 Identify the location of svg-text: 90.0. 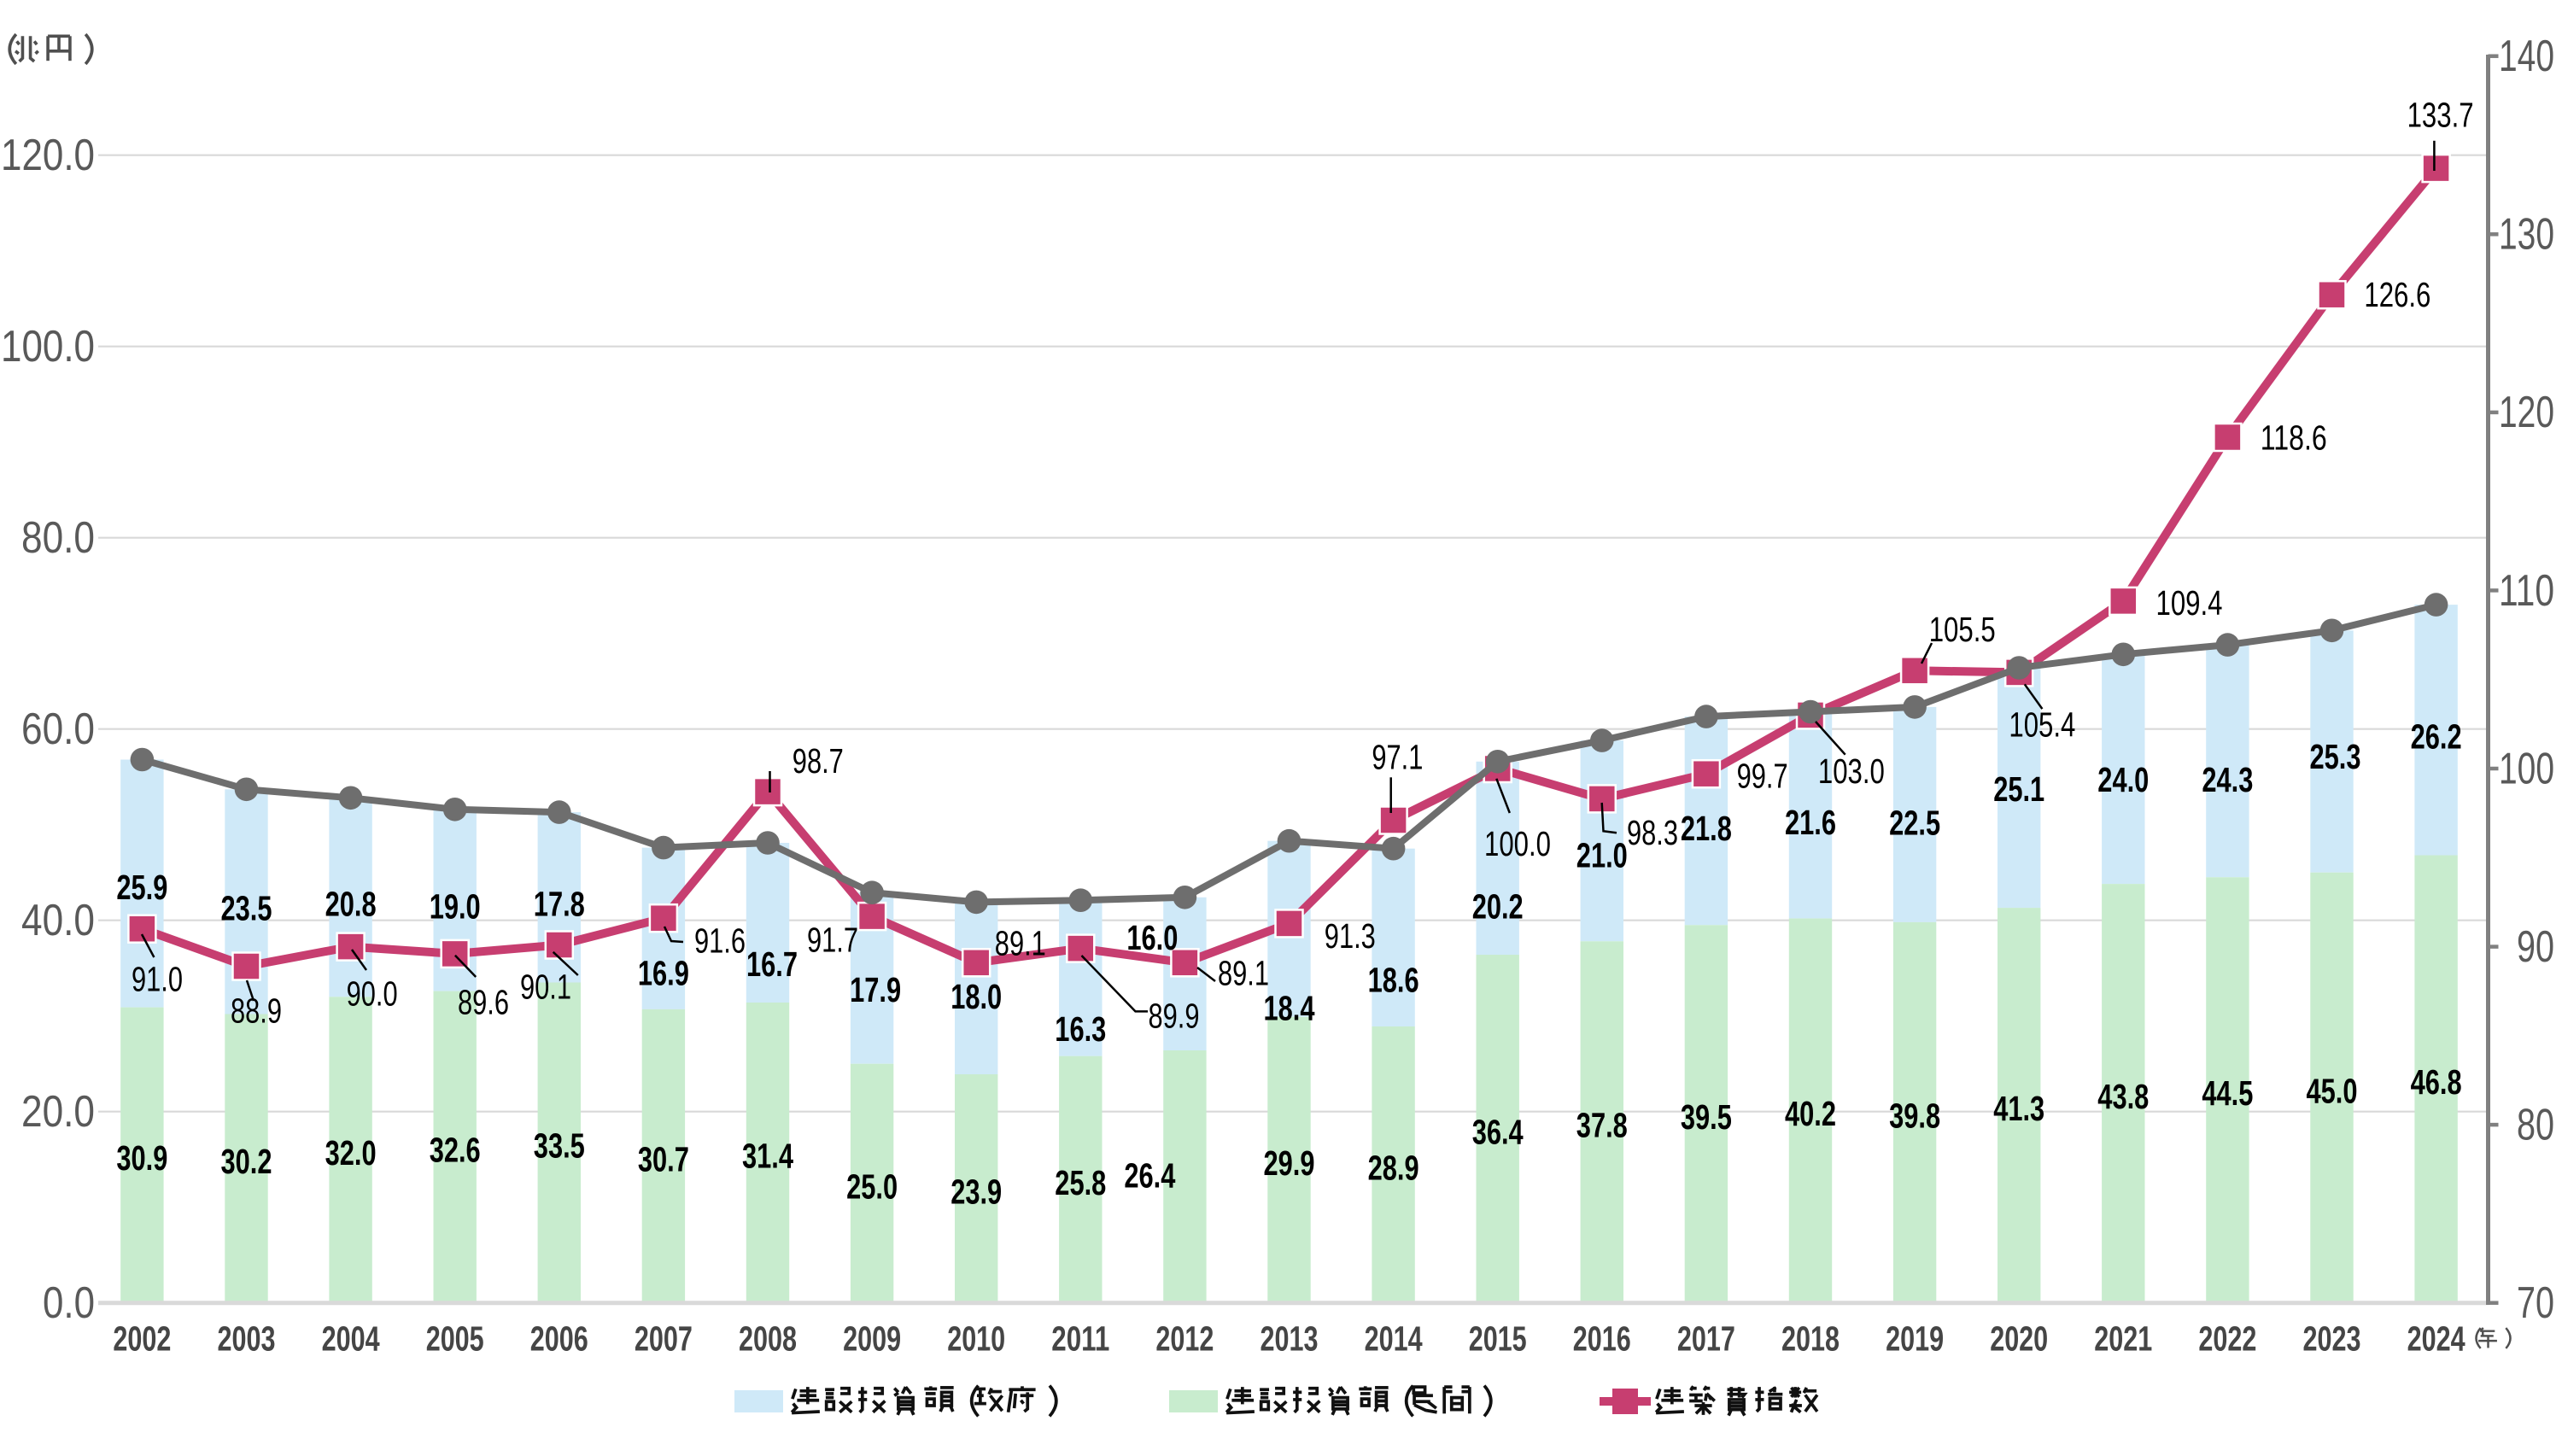
(372, 994).